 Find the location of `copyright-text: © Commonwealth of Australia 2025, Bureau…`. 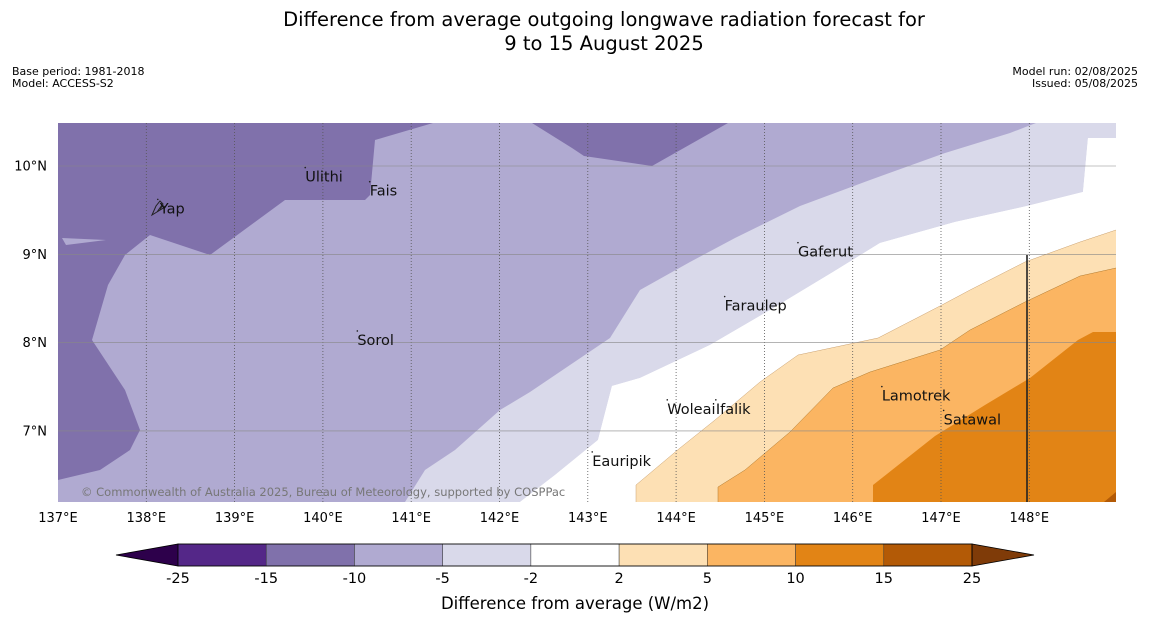

copyright-text: © Commonwealth of Australia 2025, Bureau… is located at coordinates (323, 492).